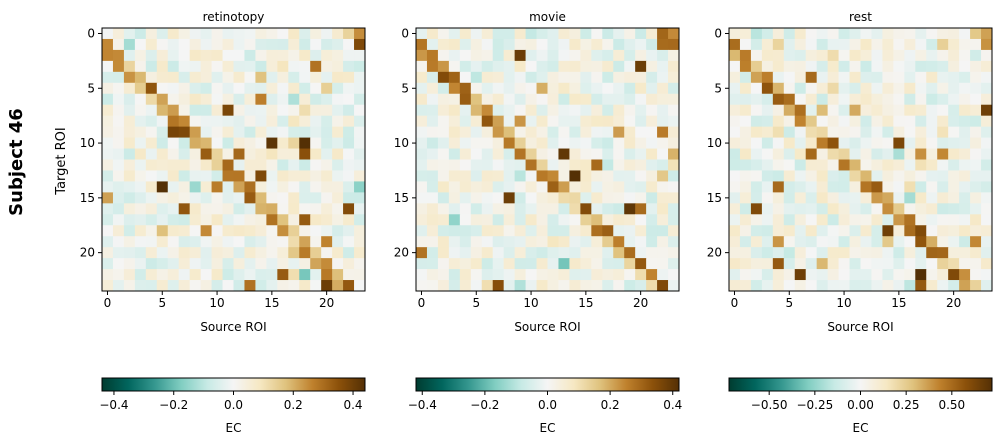 The height and width of the screenshot is (444, 1002). Describe the element at coordinates (476, 303) in the screenshot. I see `x-tick-label: 5` at that location.